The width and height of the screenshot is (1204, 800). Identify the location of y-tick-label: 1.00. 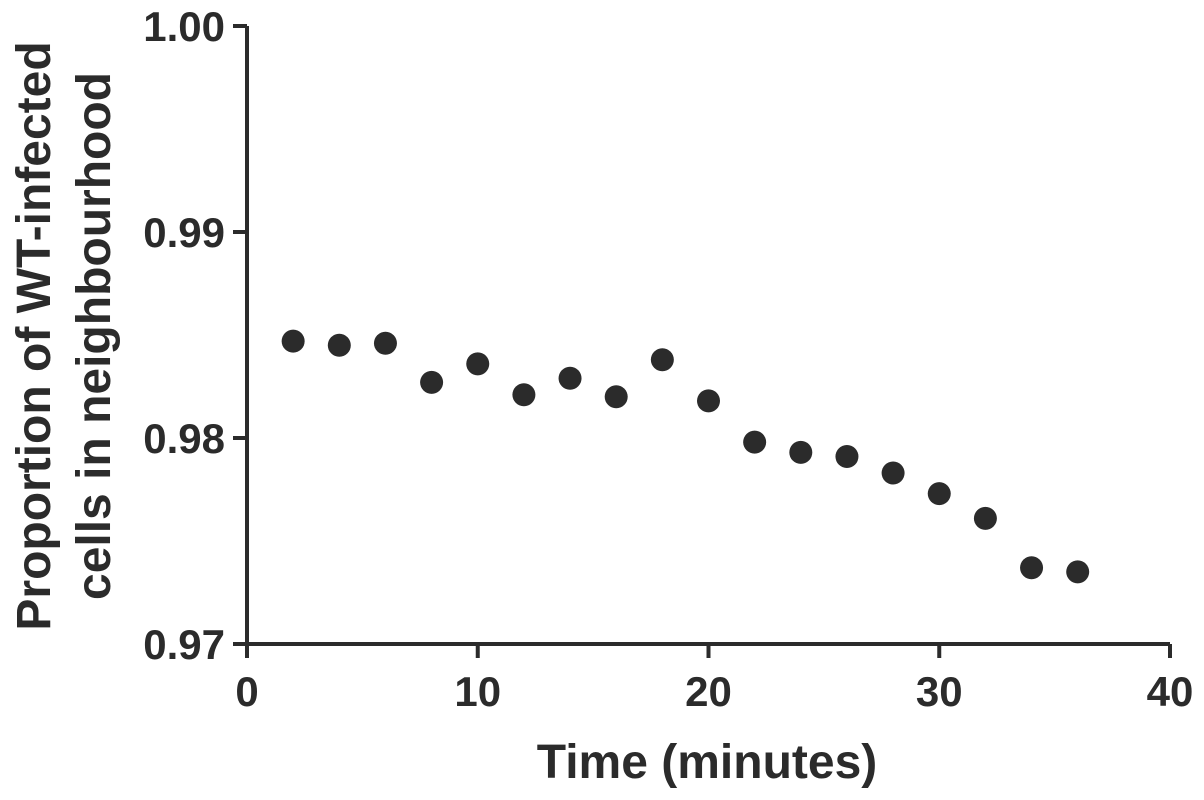
(184, 26).